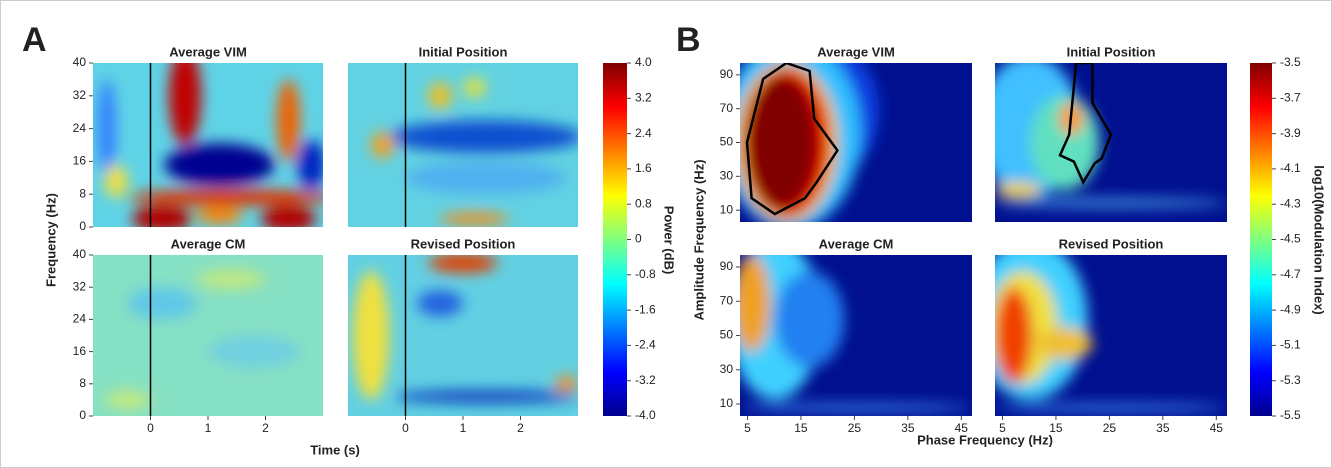 The height and width of the screenshot is (468, 1332). I want to click on colorbar-tick-label: 0, so click(638, 239).